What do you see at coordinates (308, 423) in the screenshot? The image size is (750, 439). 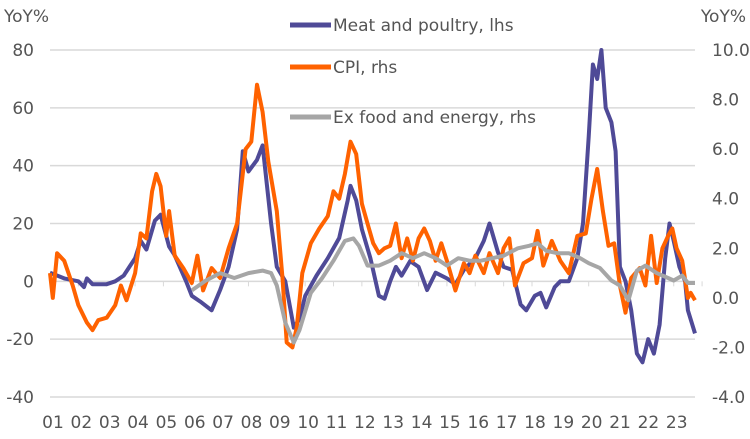 I see `x-tick-label: 10` at bounding box center [308, 423].